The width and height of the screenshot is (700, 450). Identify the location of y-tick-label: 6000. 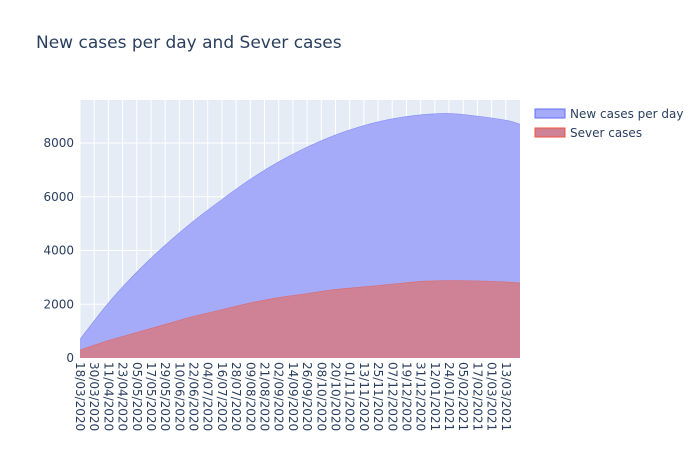
(58, 197).